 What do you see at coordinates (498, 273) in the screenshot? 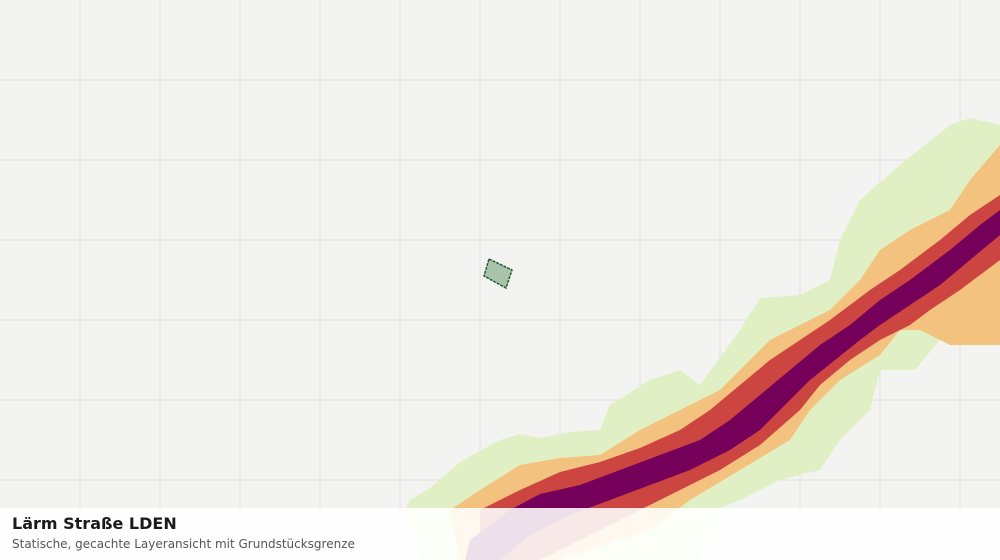
I see `parcel-boundary` at bounding box center [498, 273].